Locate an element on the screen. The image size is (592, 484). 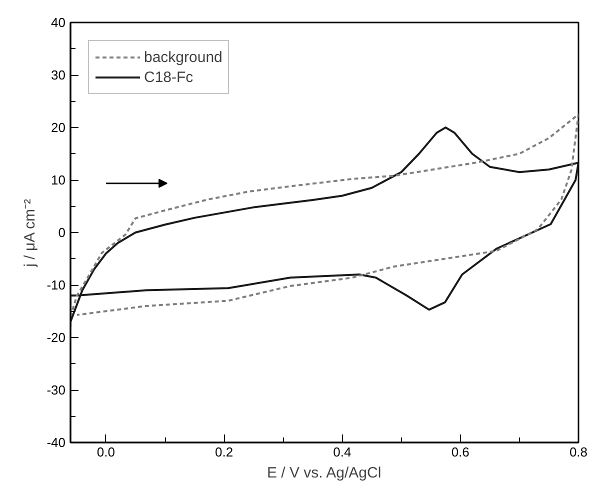
y-tick-label: 30 is located at coordinates (58, 75).